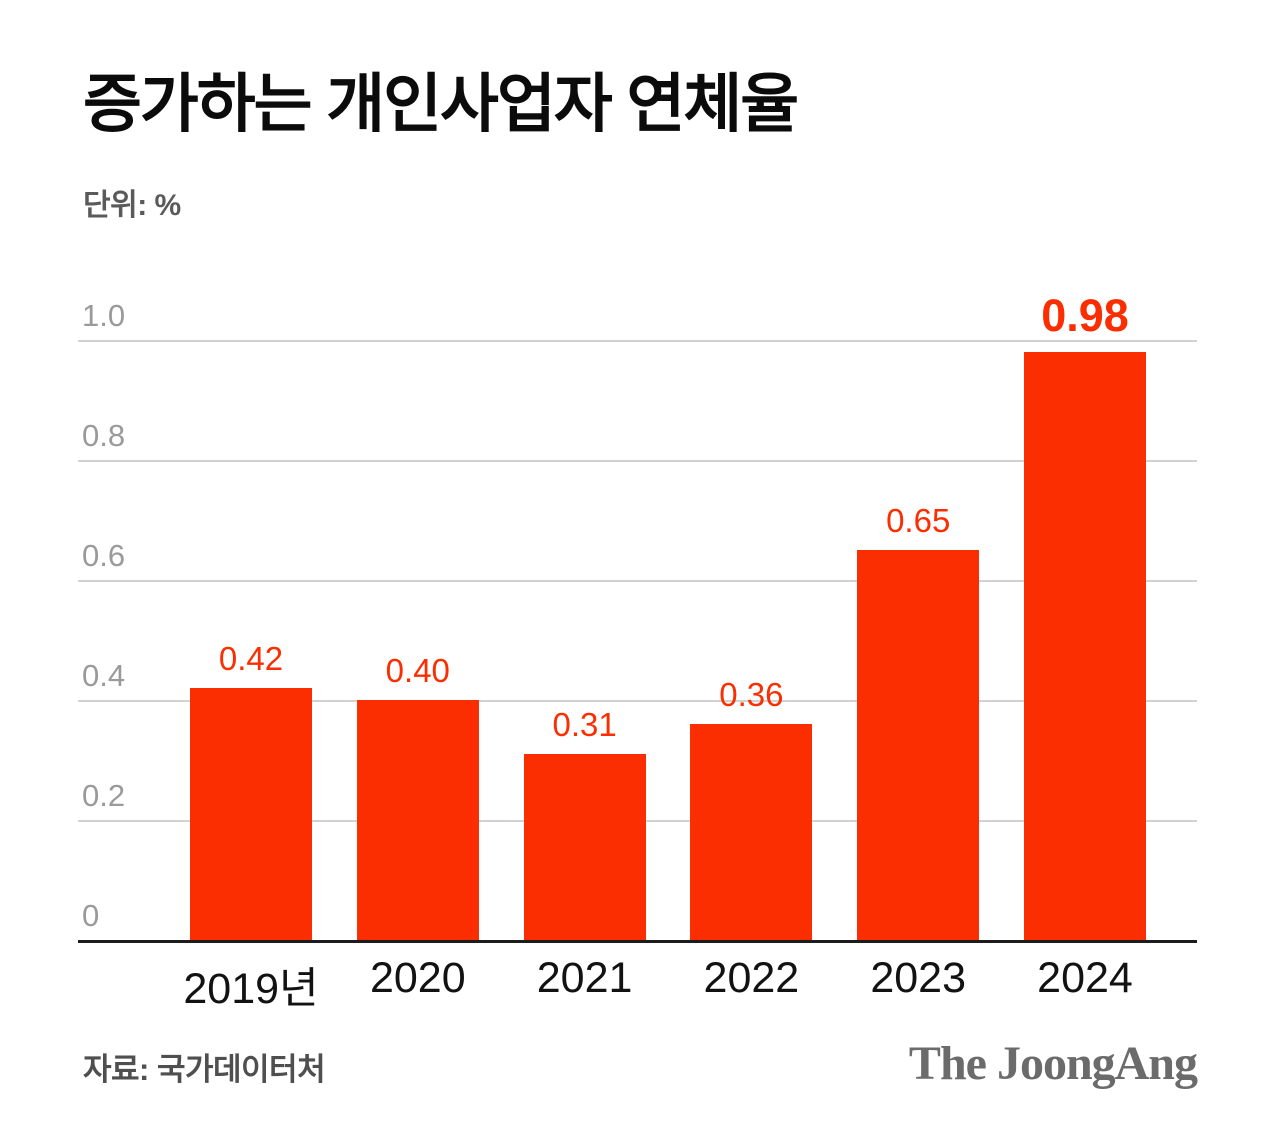 This screenshot has height=1139, width=1280. I want to click on bar-value-label: 0.98, so click(1085, 315).